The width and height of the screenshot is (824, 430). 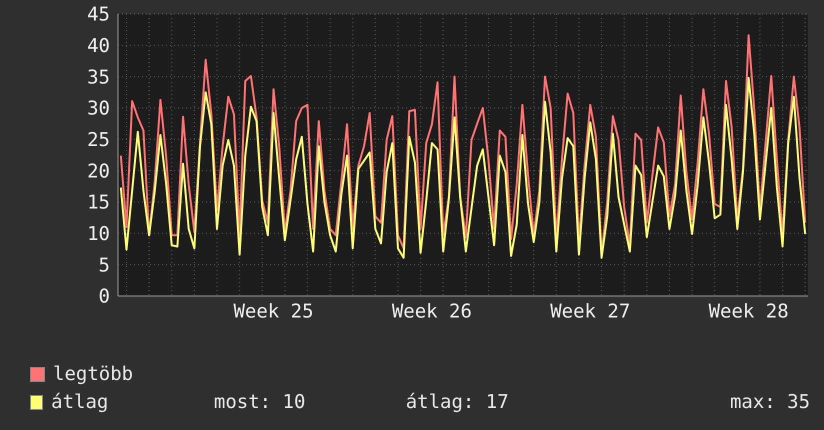 What do you see at coordinates (769, 402) in the screenshot?
I see `text: max: 35` at bounding box center [769, 402].